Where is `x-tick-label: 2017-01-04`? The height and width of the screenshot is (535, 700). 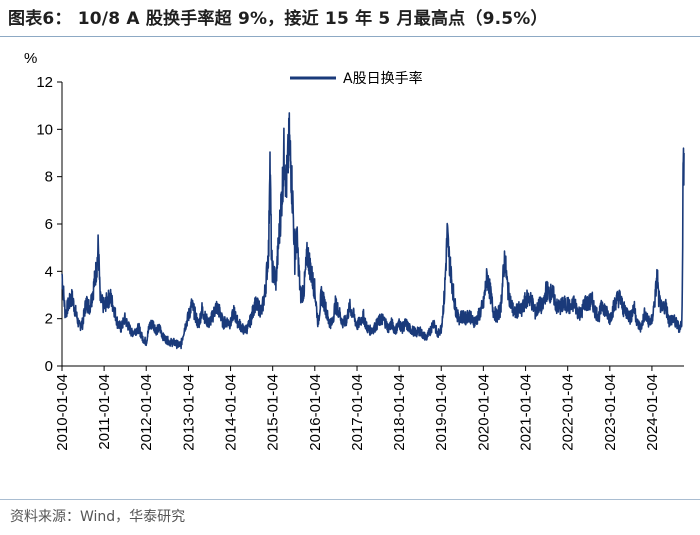 x-tick-label: 2017-01-04 is located at coordinates (357, 412).